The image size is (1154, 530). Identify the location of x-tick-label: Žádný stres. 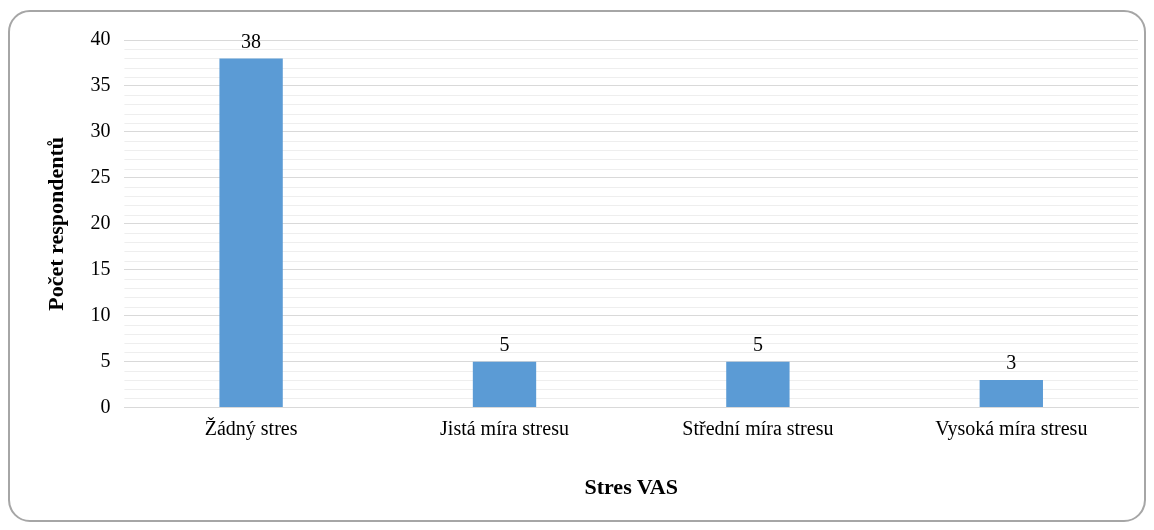
(251, 428).